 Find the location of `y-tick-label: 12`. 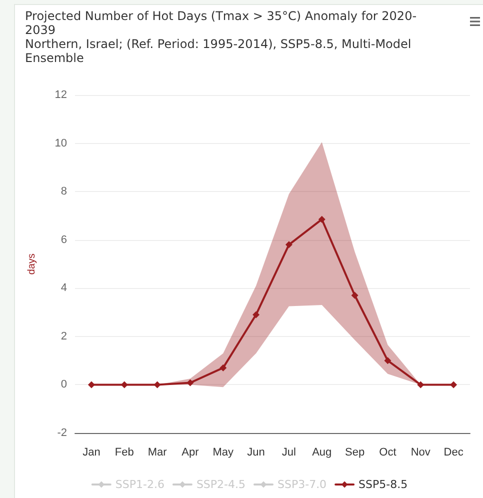

y-tick-label: 12 is located at coordinates (60, 95).